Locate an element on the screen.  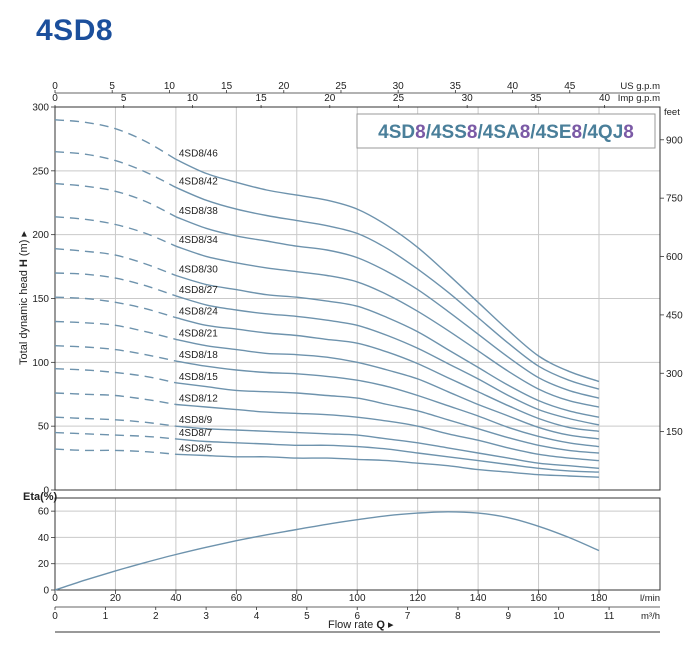
m3h-axis-tick-label: 1 is located at coordinates (106, 616).